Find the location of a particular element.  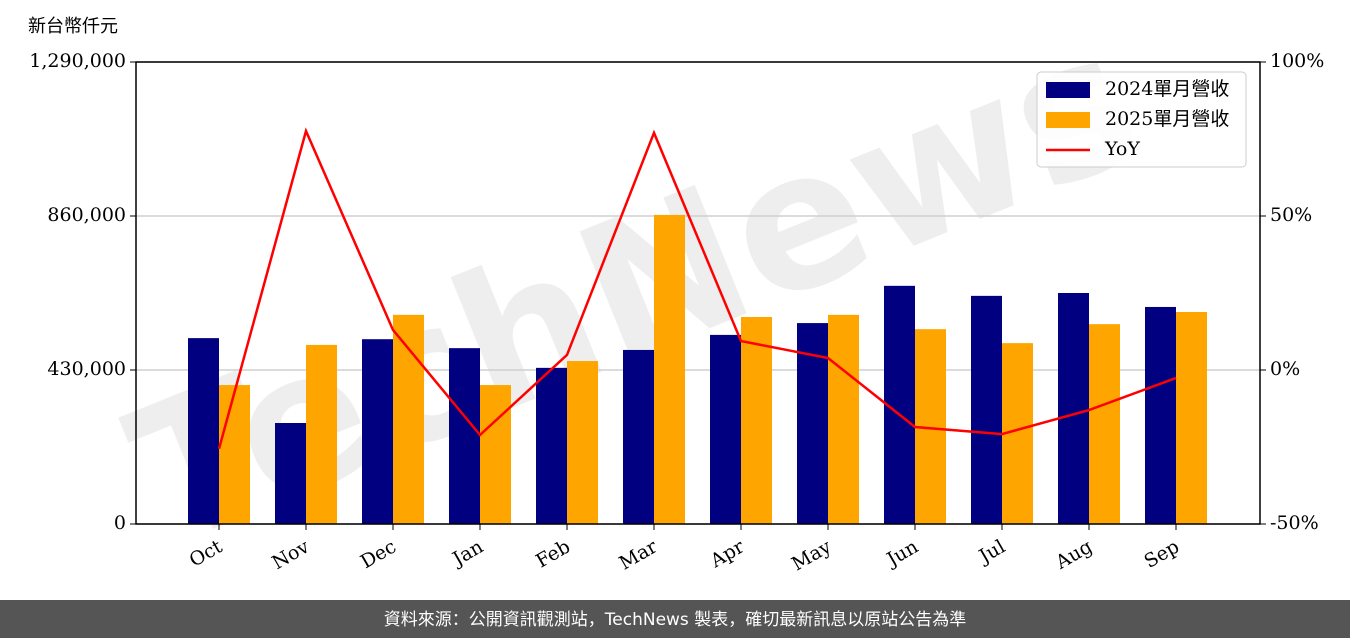

y-tick-label: 1,290,000 is located at coordinates (77, 61).